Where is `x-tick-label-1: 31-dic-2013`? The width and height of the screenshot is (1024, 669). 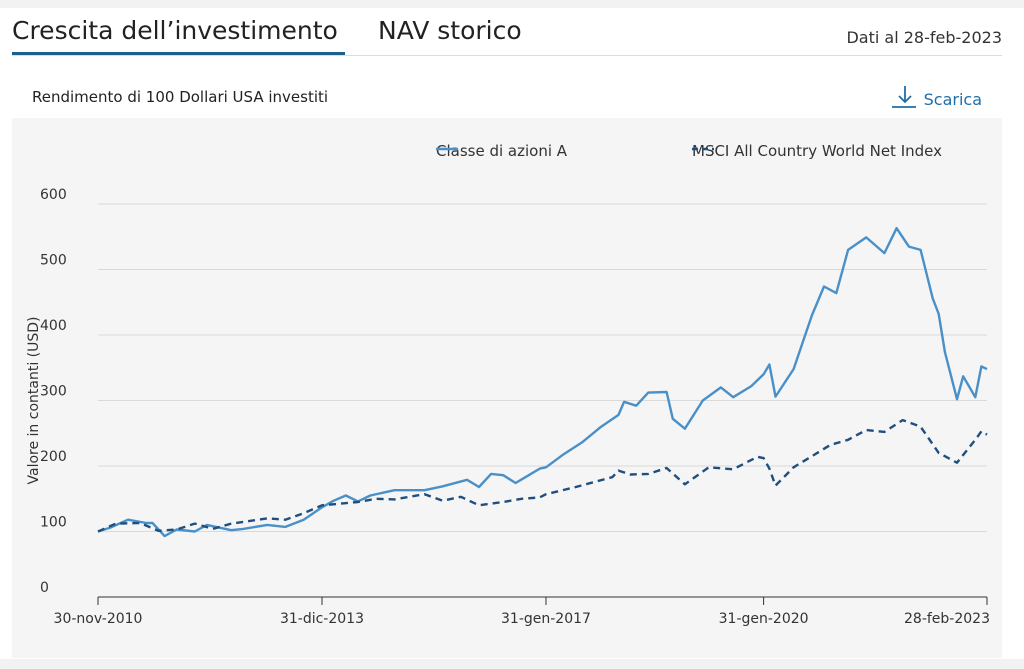 x-tick-label-1: 31-dic-2013 is located at coordinates (322, 619).